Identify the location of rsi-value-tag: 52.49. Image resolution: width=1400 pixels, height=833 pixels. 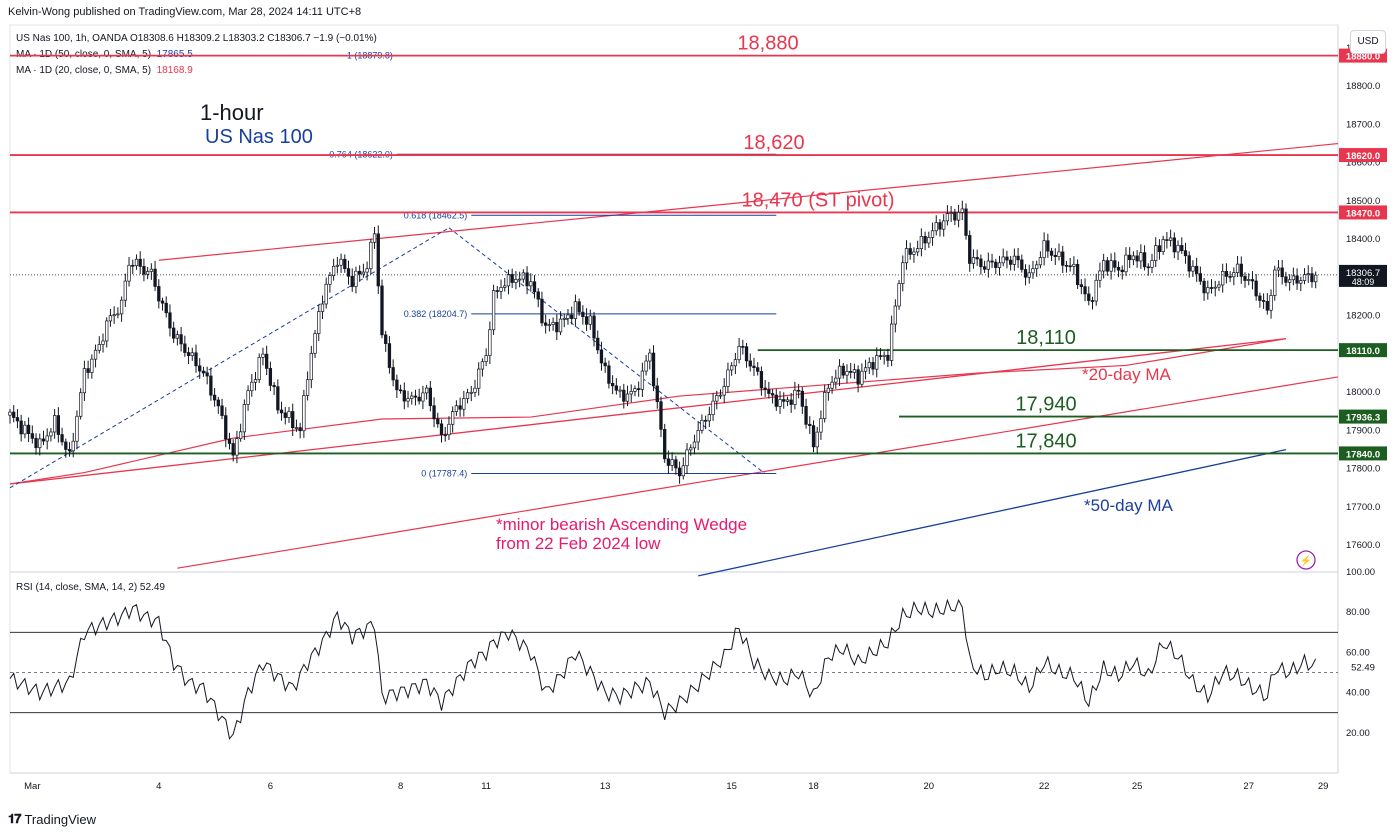
(1363, 667).